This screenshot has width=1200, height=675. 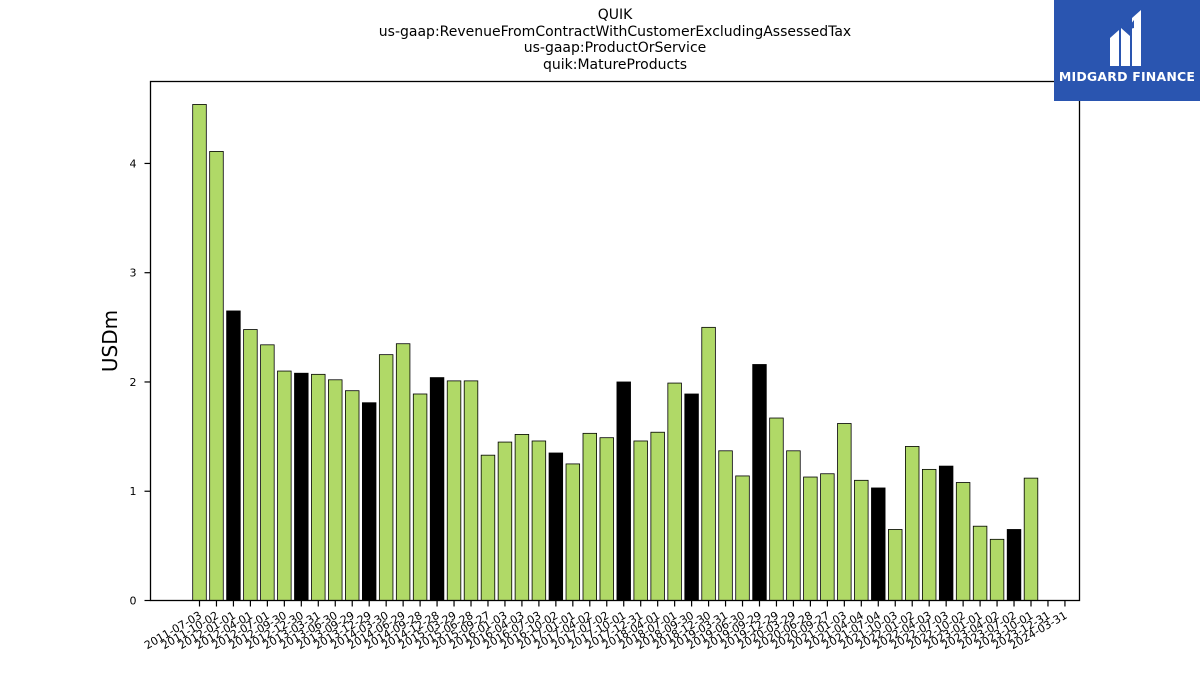 What do you see at coordinates (615, 48) in the screenshot?
I see `chart-title-line-3: us-gaap:ProductOrService` at bounding box center [615, 48].